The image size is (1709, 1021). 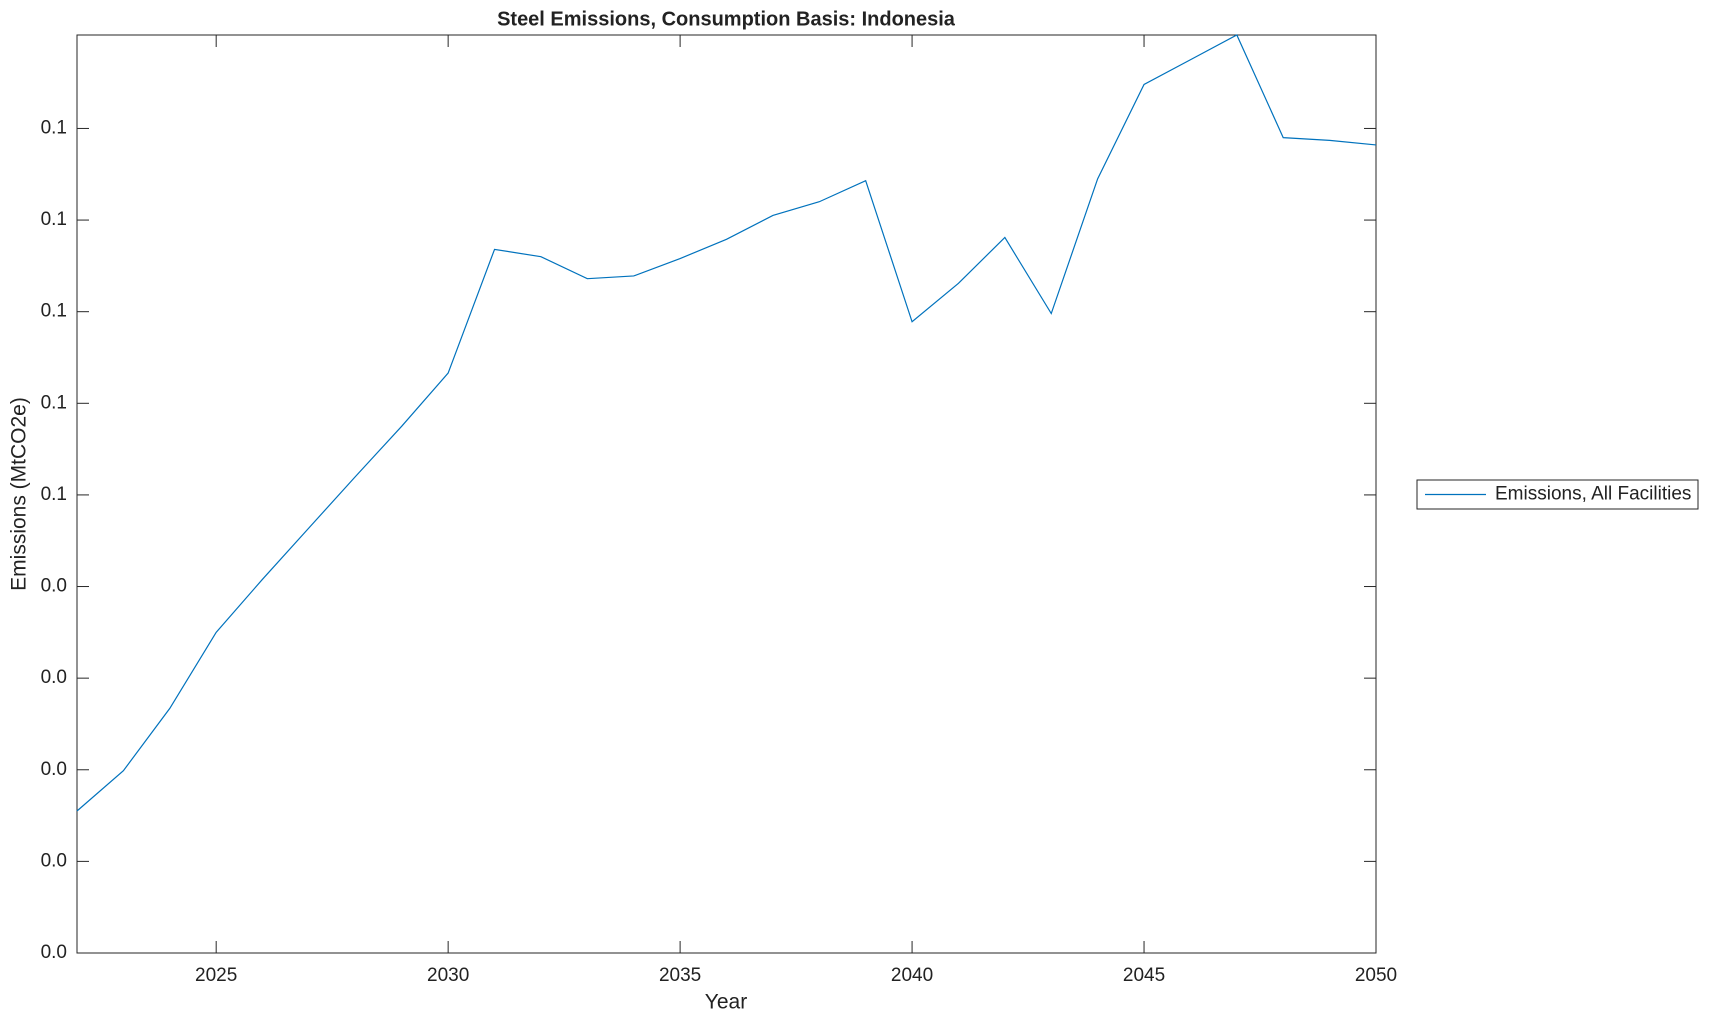 I want to click on legend-label: Emissions, All Facilities, so click(x=1593, y=494).